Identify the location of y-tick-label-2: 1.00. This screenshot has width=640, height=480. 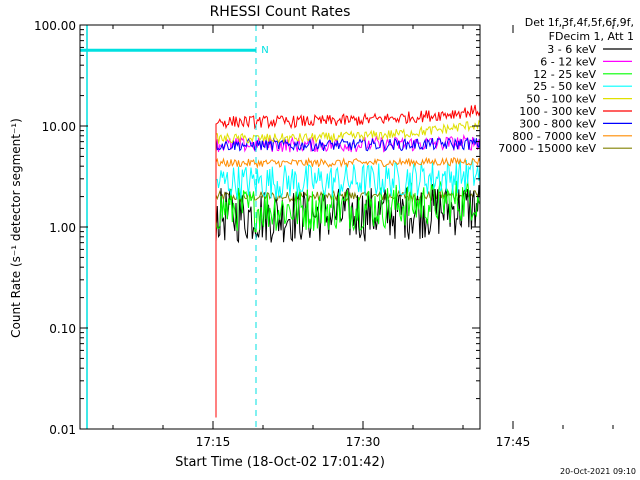
(62, 228).